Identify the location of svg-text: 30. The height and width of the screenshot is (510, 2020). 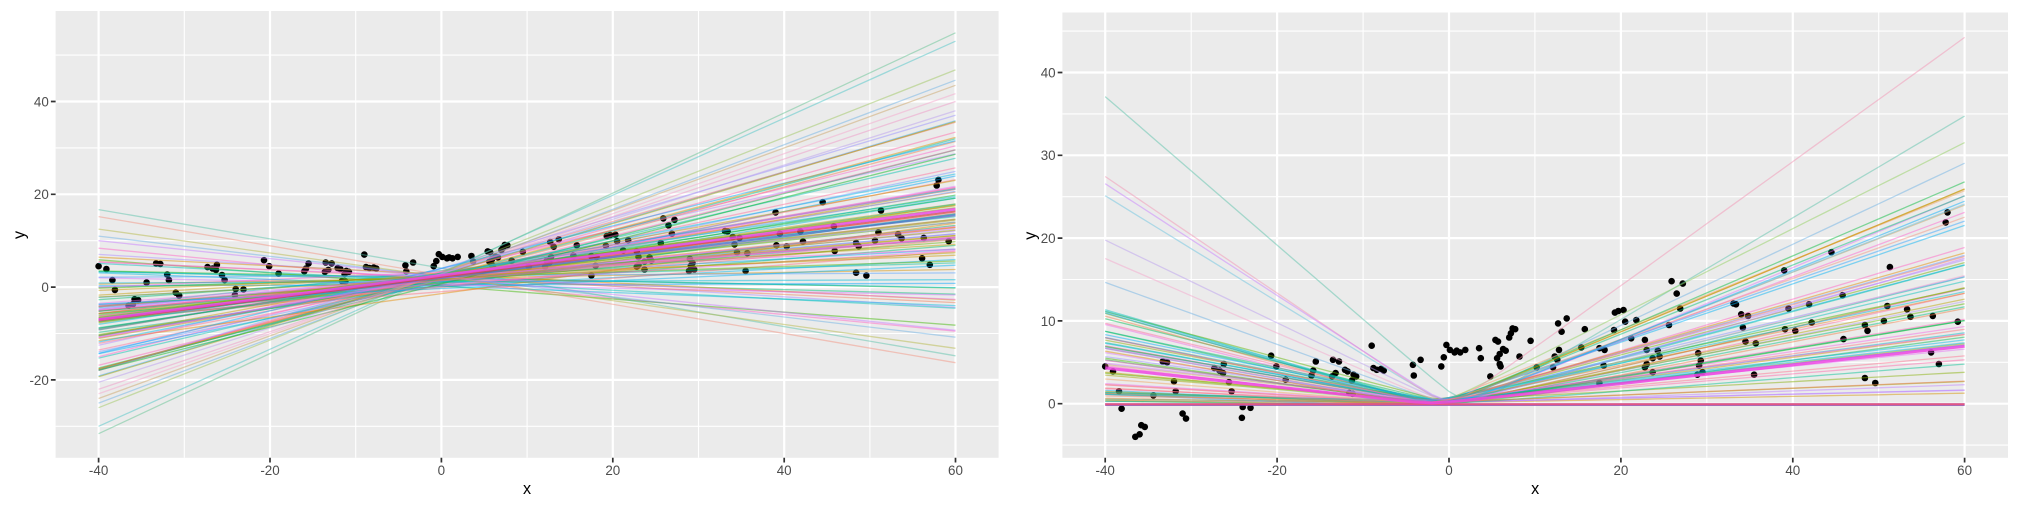
(1048, 155).